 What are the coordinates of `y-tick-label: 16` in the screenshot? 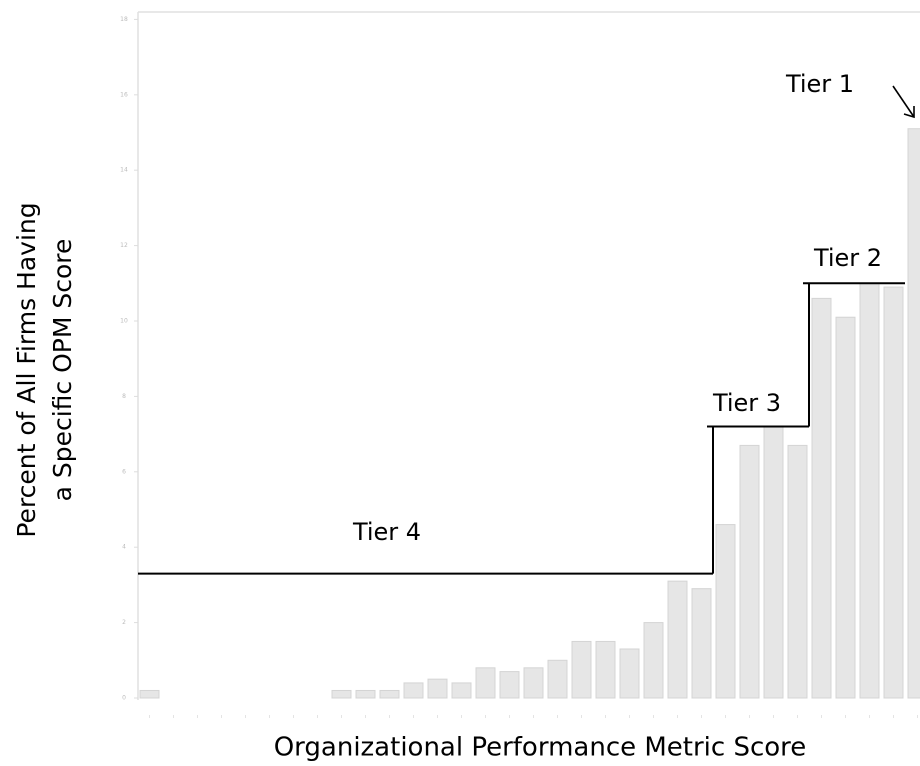 It's located at (124, 94).